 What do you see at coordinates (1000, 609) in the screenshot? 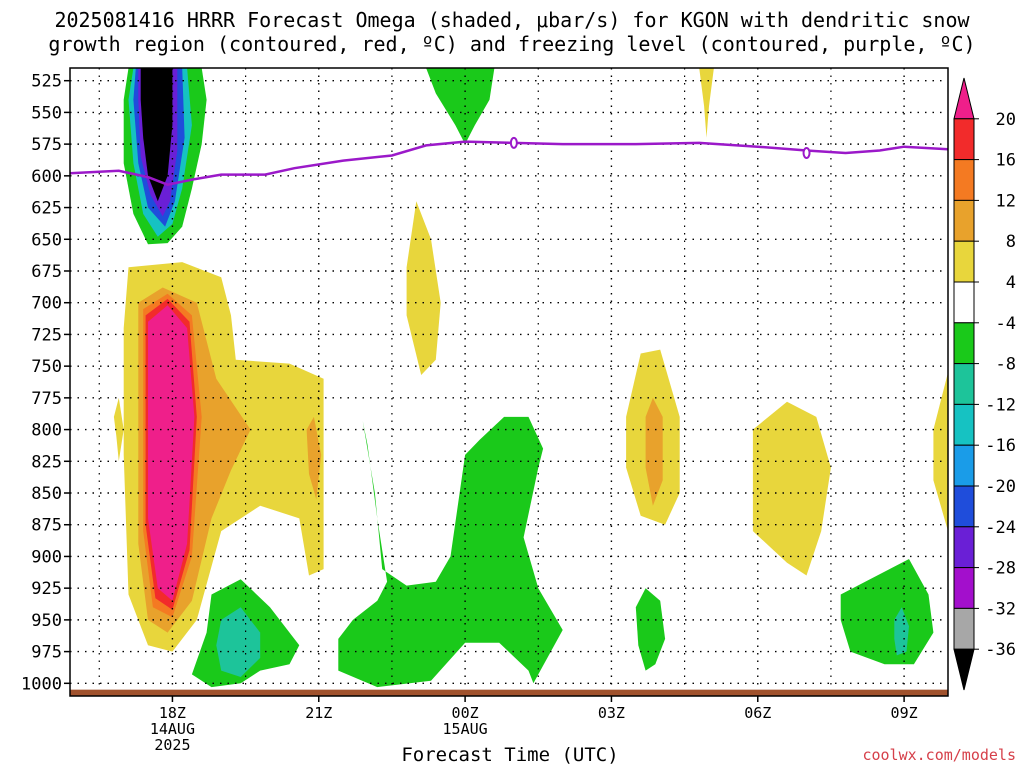
I see `colorbar-label: -32` at bounding box center [1000, 609].